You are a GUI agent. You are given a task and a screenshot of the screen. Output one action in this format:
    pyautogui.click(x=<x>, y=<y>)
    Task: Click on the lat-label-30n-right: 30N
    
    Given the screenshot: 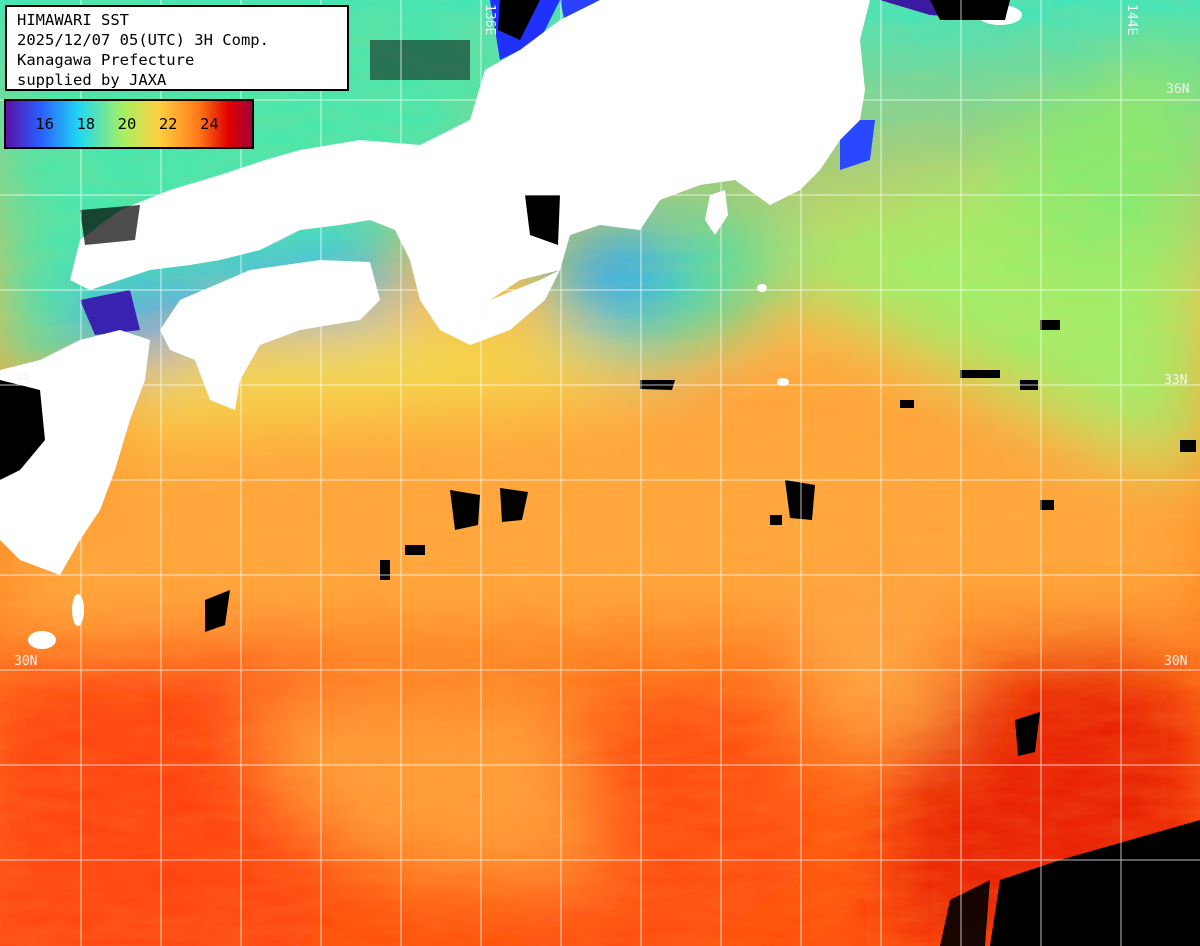 What is the action you would take?
    pyautogui.click(x=1176, y=661)
    